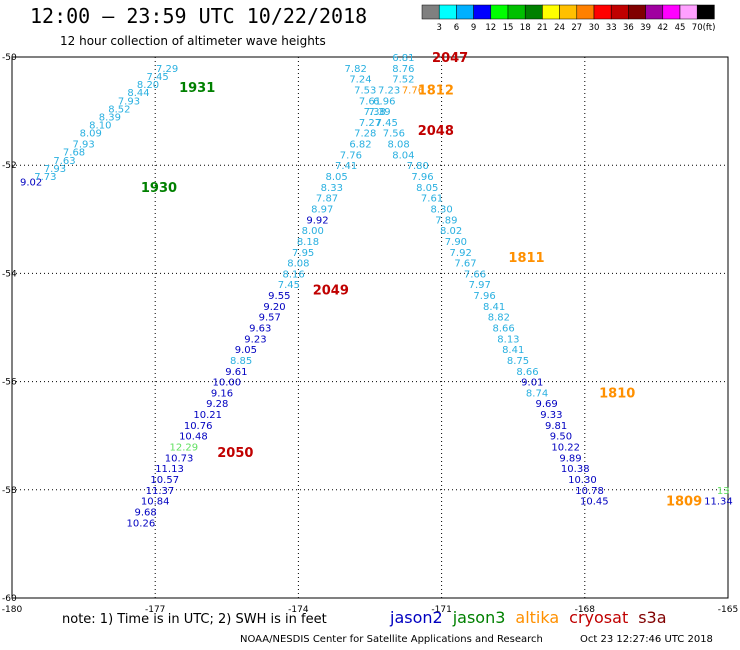 The height and width of the screenshot is (650, 740). Describe the element at coordinates (718, 502) in the screenshot. I see `swh-value: 11.34` at that location.